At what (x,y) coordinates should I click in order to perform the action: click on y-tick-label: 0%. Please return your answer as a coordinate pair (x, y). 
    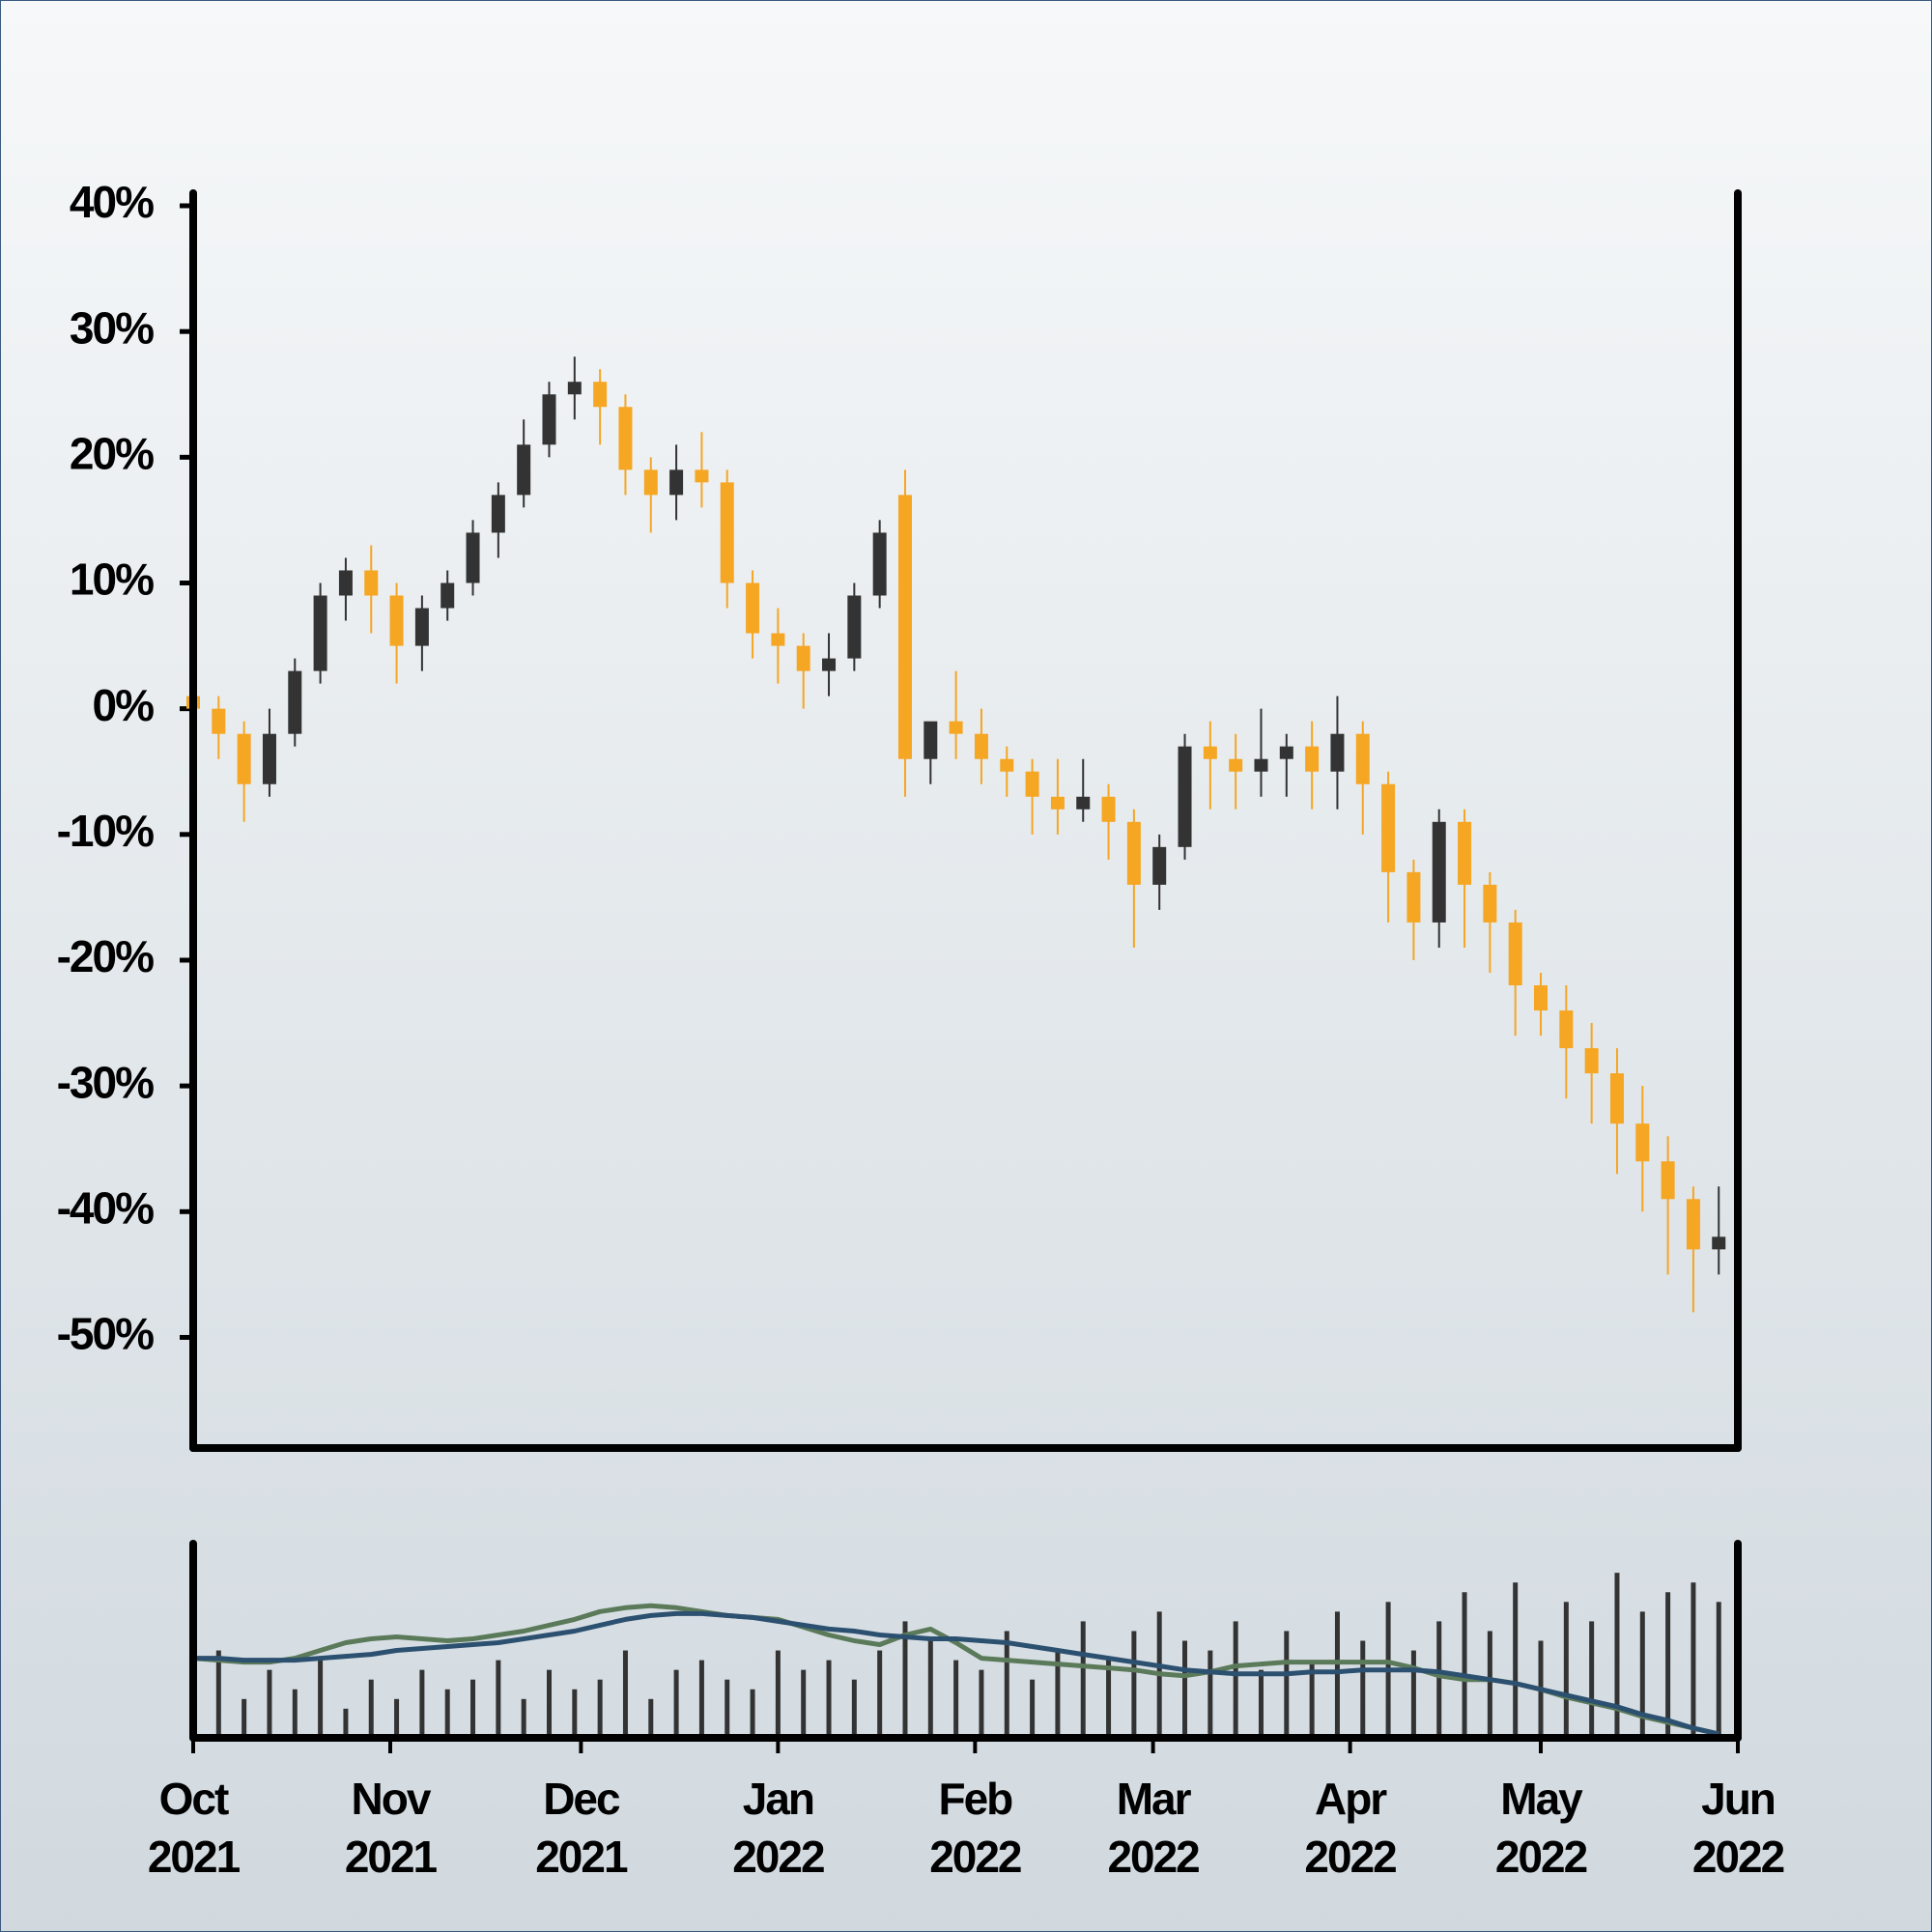
    Looking at the image, I should click on (124, 705).